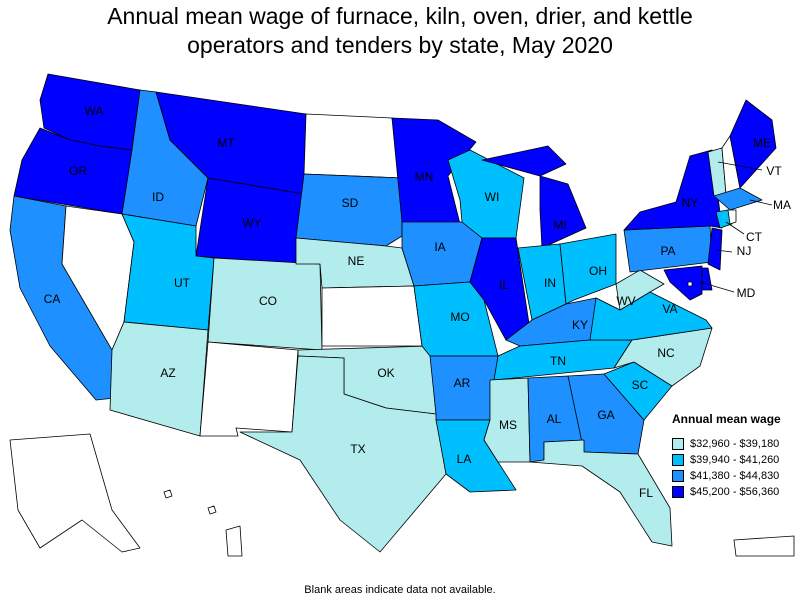  What do you see at coordinates (372, 316) in the screenshot?
I see `state-ks` at bounding box center [372, 316].